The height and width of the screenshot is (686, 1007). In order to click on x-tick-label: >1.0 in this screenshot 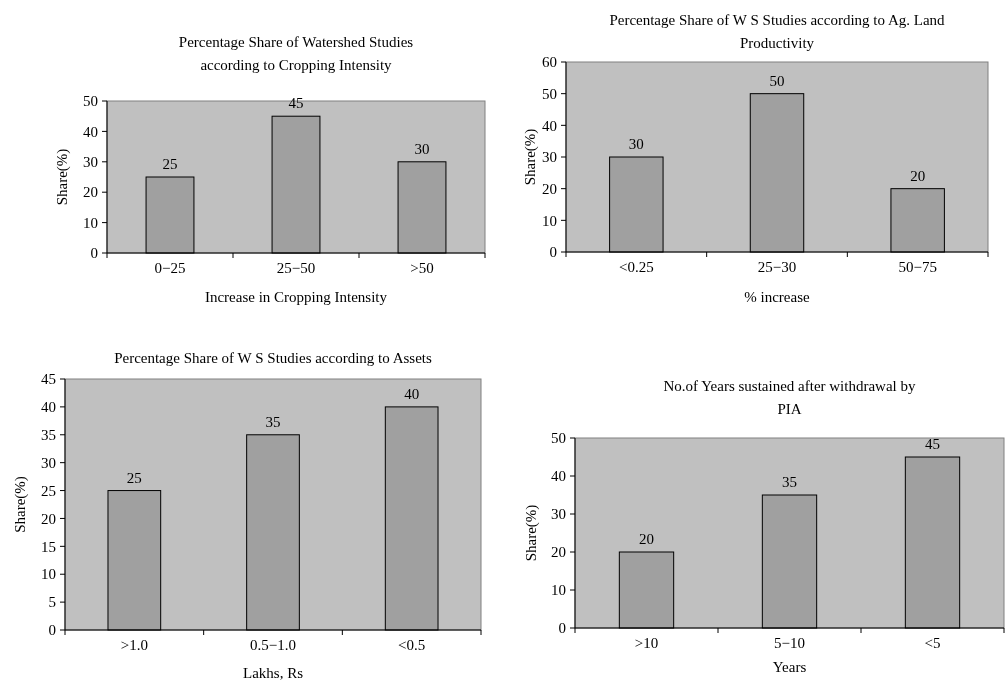, I will do `click(134, 645)`.